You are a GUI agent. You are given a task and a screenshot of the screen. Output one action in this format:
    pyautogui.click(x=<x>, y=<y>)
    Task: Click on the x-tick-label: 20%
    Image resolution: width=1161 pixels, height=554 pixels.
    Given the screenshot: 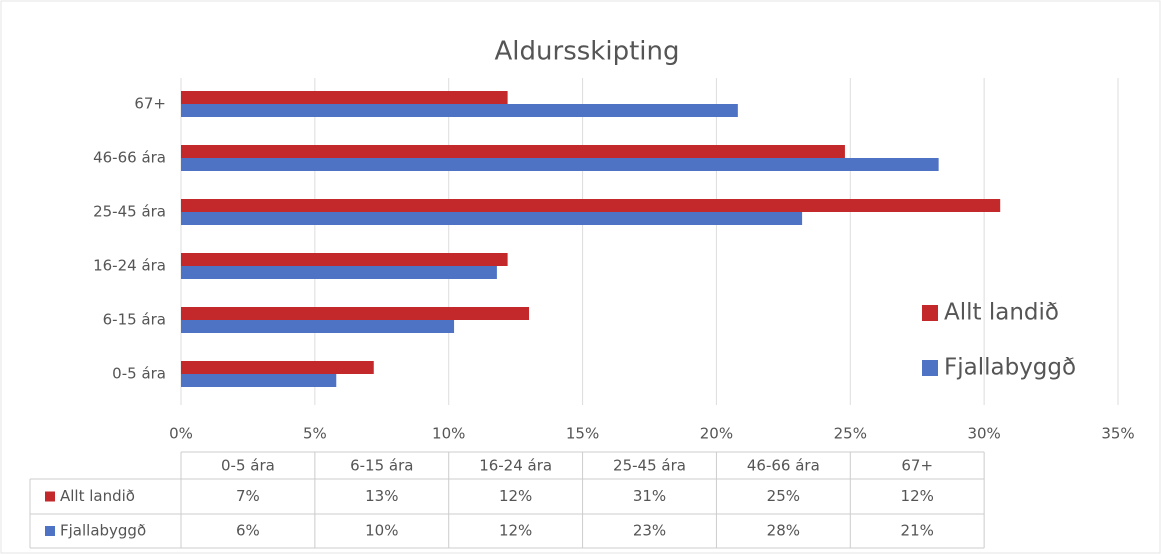 What is the action you would take?
    pyautogui.click(x=716, y=434)
    